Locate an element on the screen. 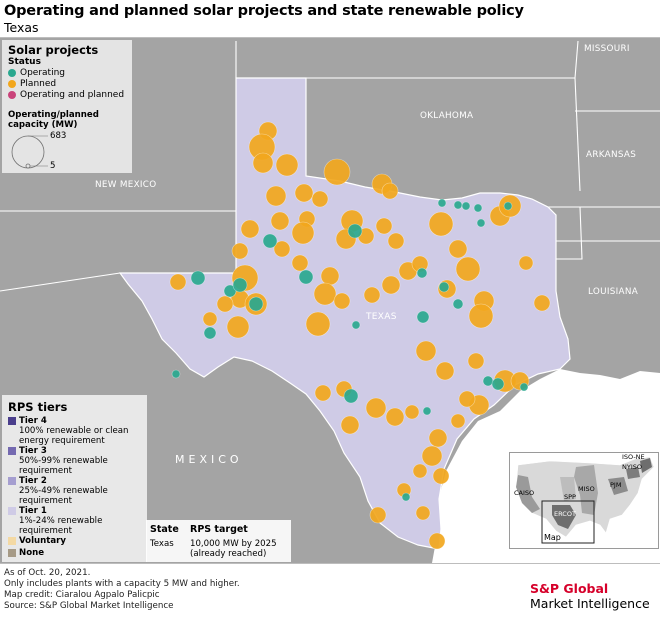 Image resolution: width=660 pixels, height=617 pixels. capacity-max-label: 683 is located at coordinates (58, 136).